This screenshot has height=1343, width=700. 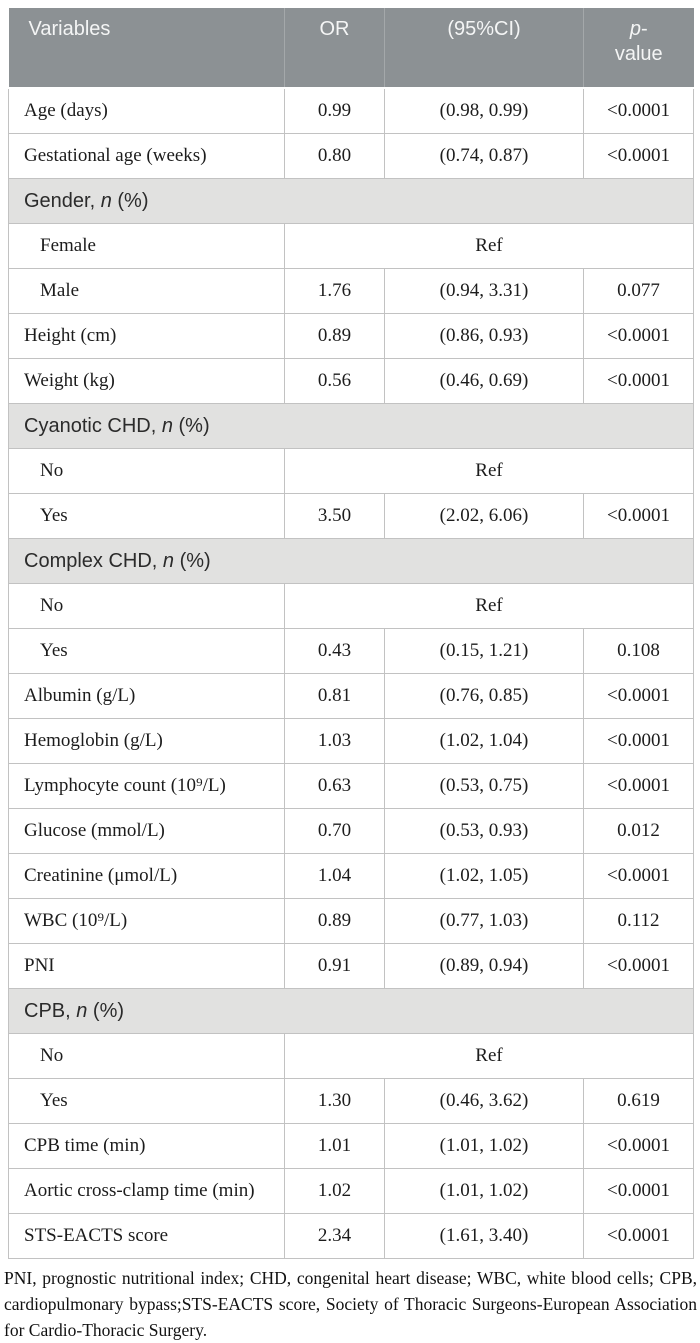 What do you see at coordinates (93, 560) in the screenshot?
I see `section-label-pre: Complex CHD,` at bounding box center [93, 560].